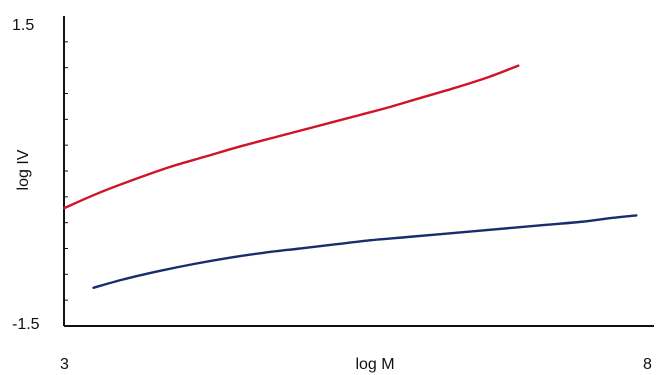  I want to click on y-tick-label-min: -1.5, so click(26, 324).